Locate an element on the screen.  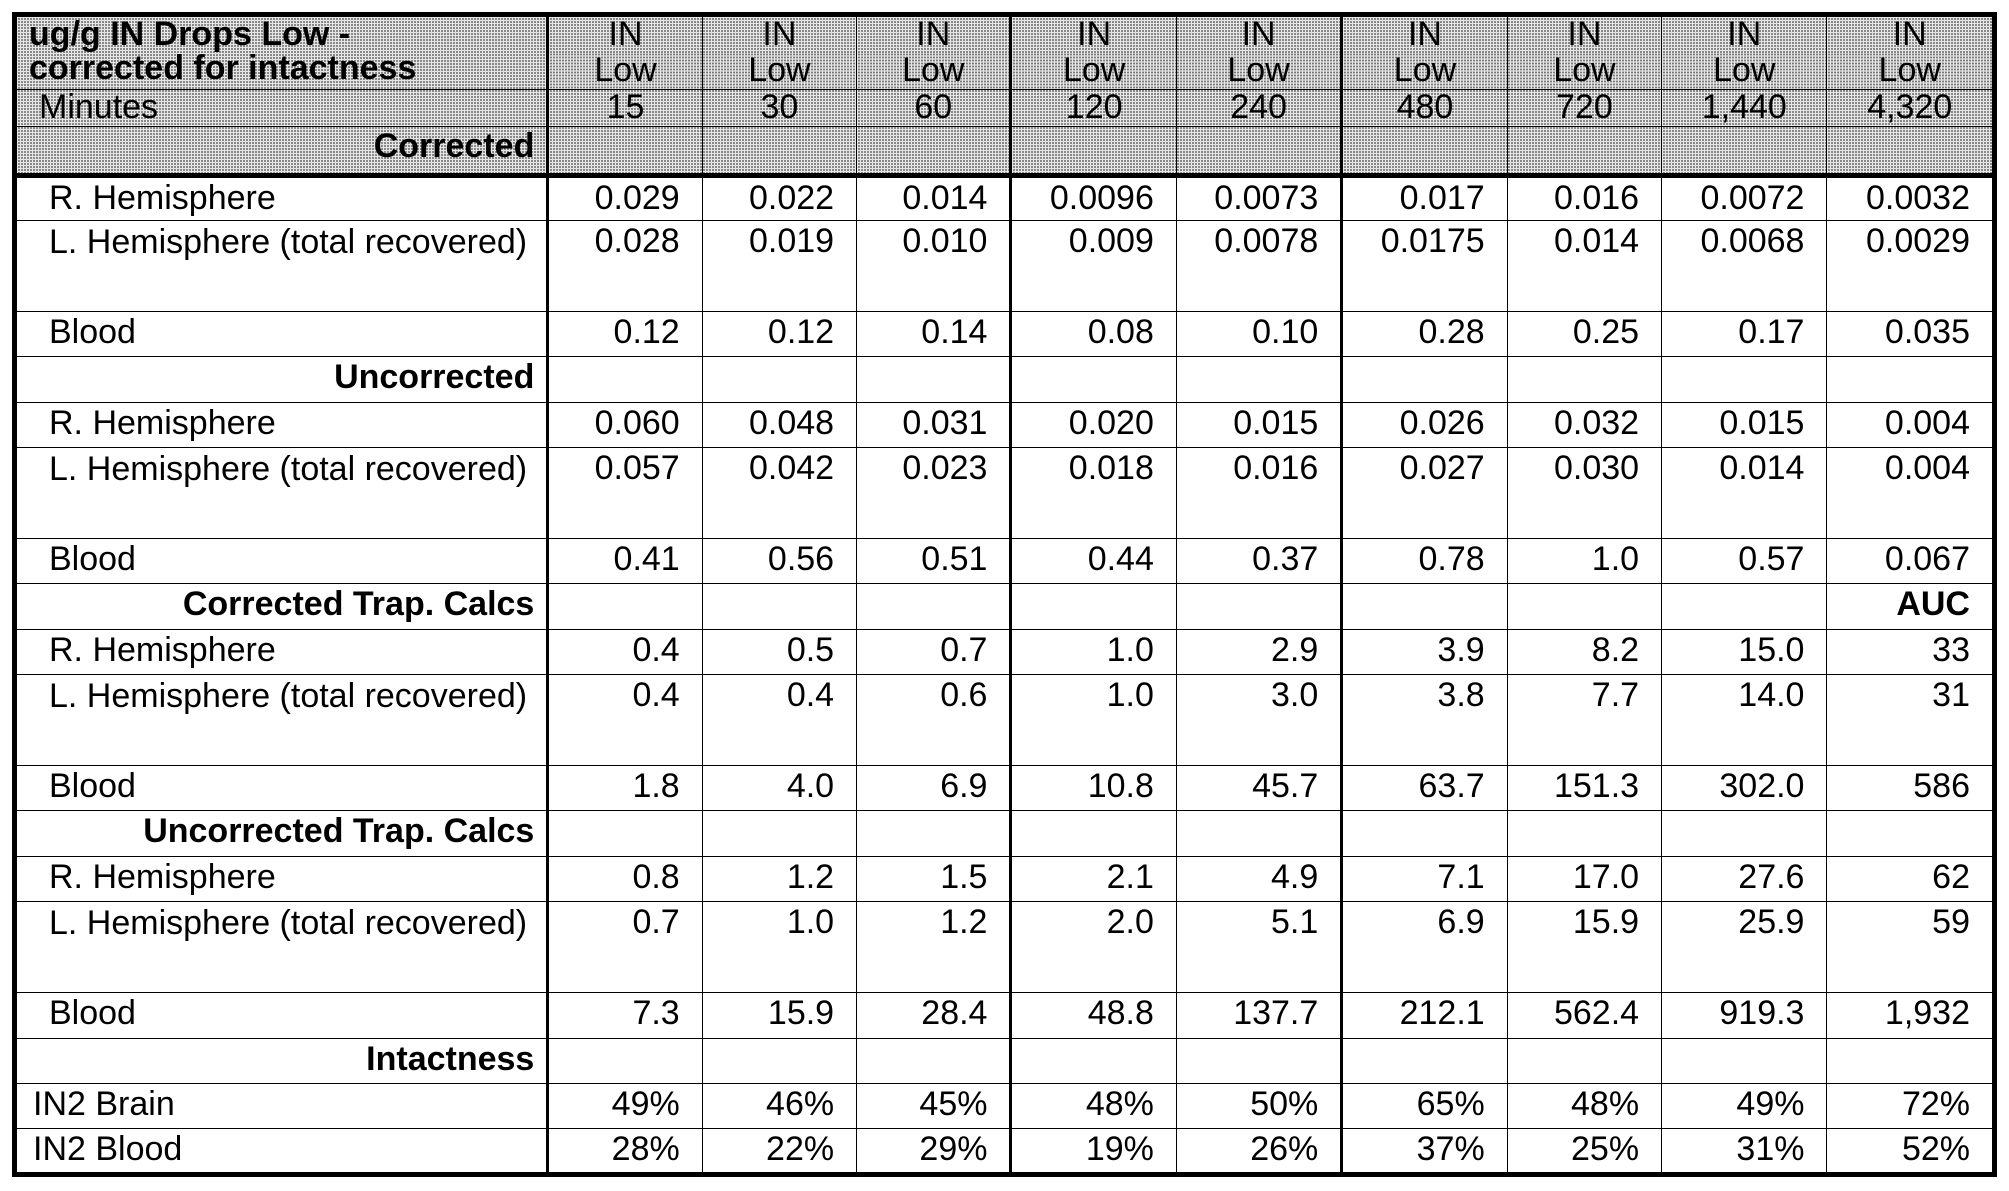
value-cell: 65% is located at coordinates (1424, 1105).